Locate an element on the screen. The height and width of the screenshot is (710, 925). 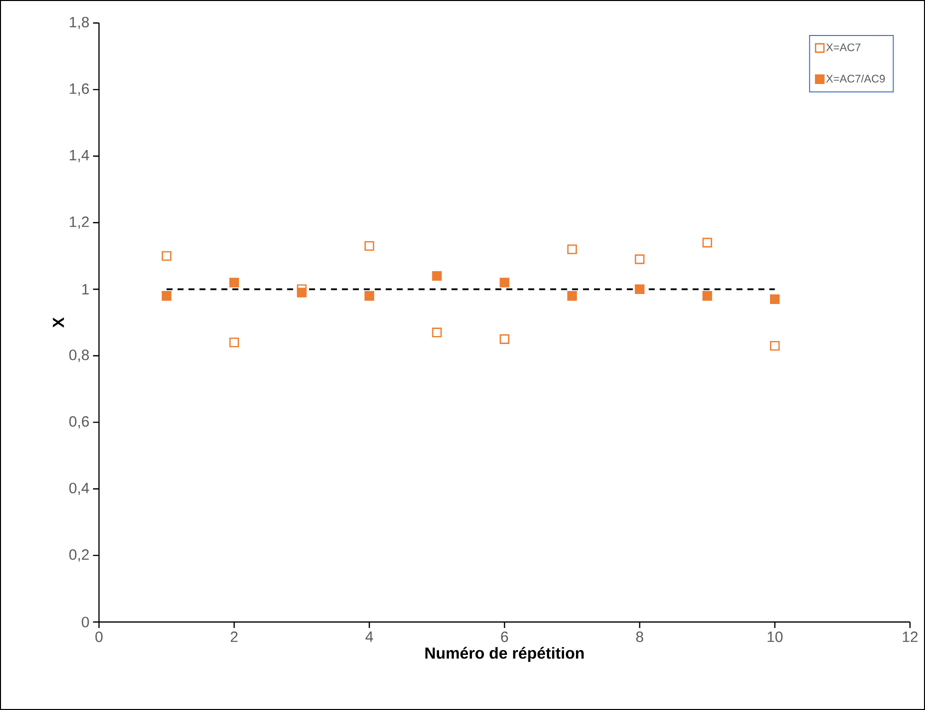
y-tick-label: 0,4 is located at coordinates (79, 489).